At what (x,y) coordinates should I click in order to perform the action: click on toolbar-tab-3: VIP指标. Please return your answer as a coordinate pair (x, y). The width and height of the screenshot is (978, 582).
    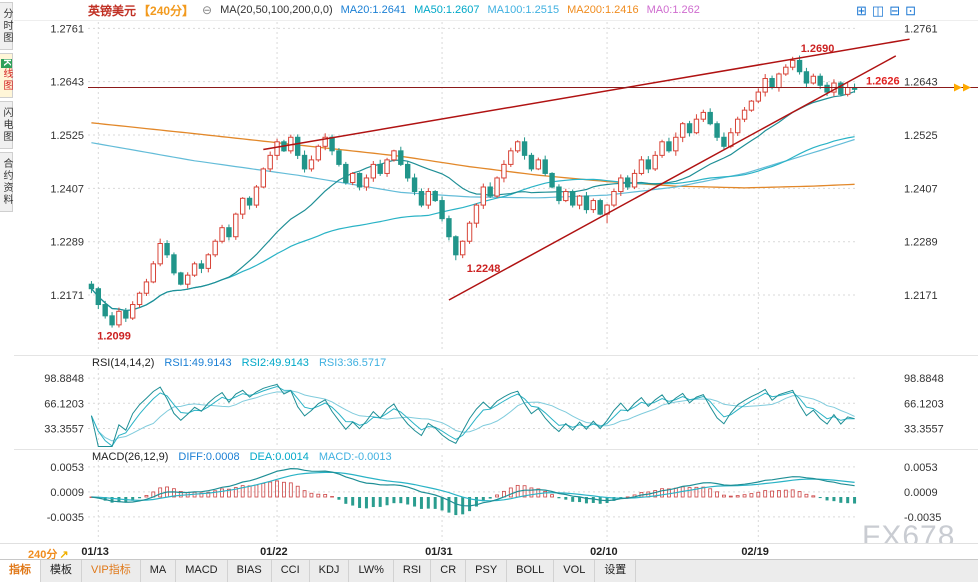
    Looking at the image, I should click on (111, 571).